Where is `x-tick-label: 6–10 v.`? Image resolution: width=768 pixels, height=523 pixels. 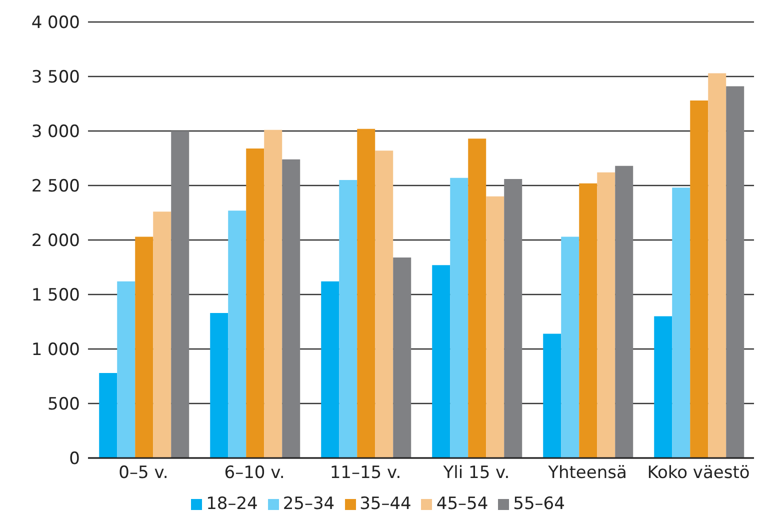
x-tick-label: 6–10 v. is located at coordinates (254, 473).